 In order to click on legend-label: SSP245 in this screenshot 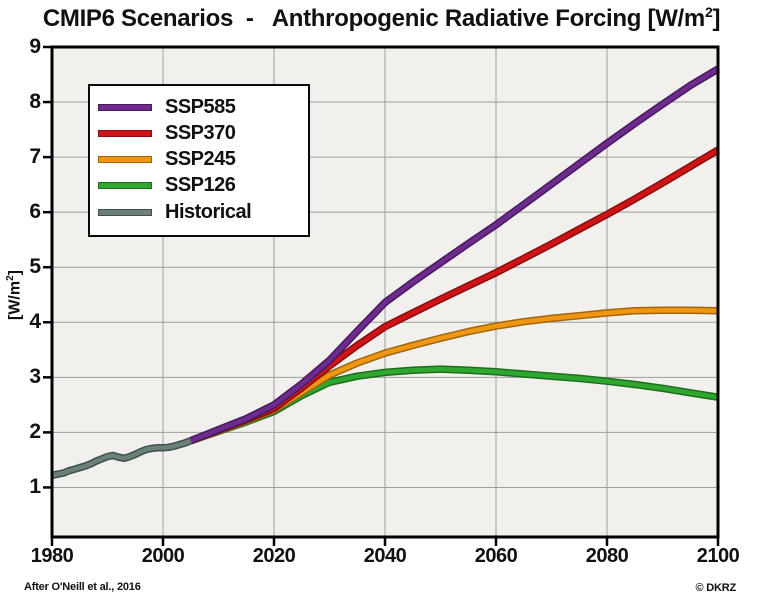, I will do `click(200, 159)`.